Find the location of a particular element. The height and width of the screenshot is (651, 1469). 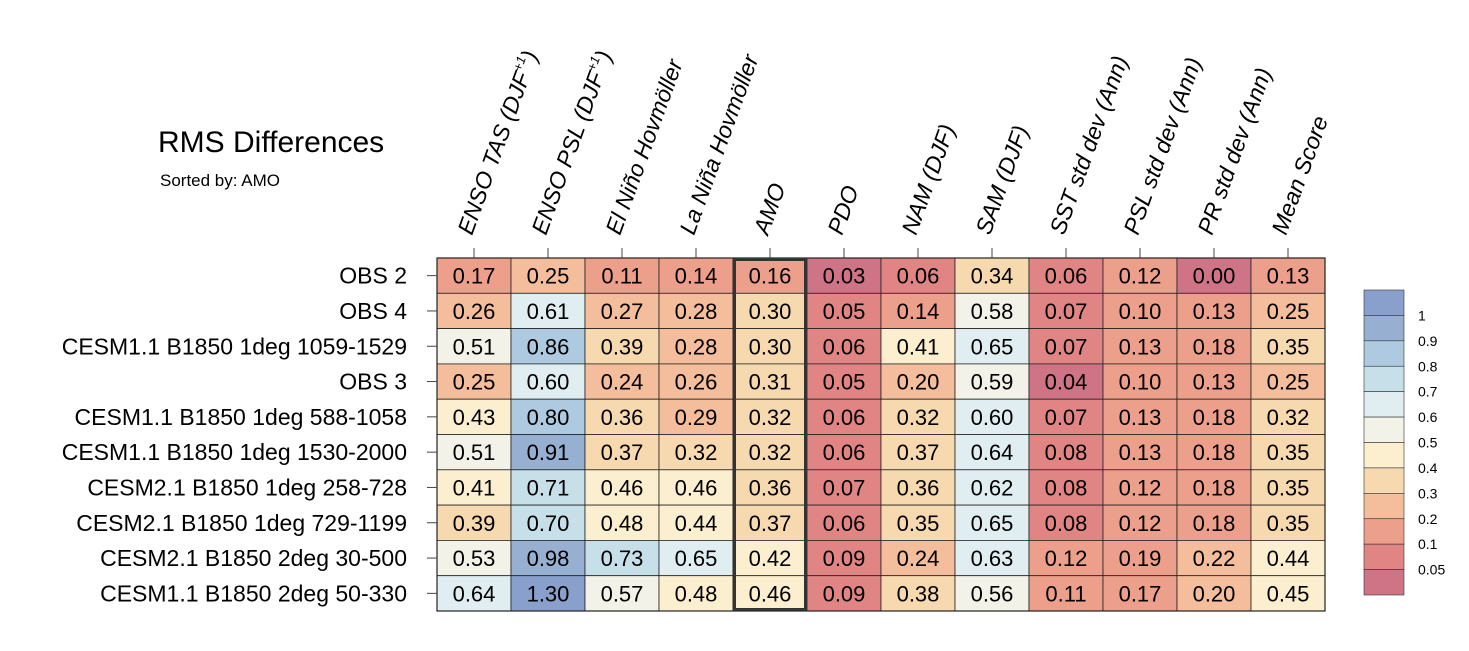

column-label: PR std dev (Ann) is located at coordinates (1234, 150).